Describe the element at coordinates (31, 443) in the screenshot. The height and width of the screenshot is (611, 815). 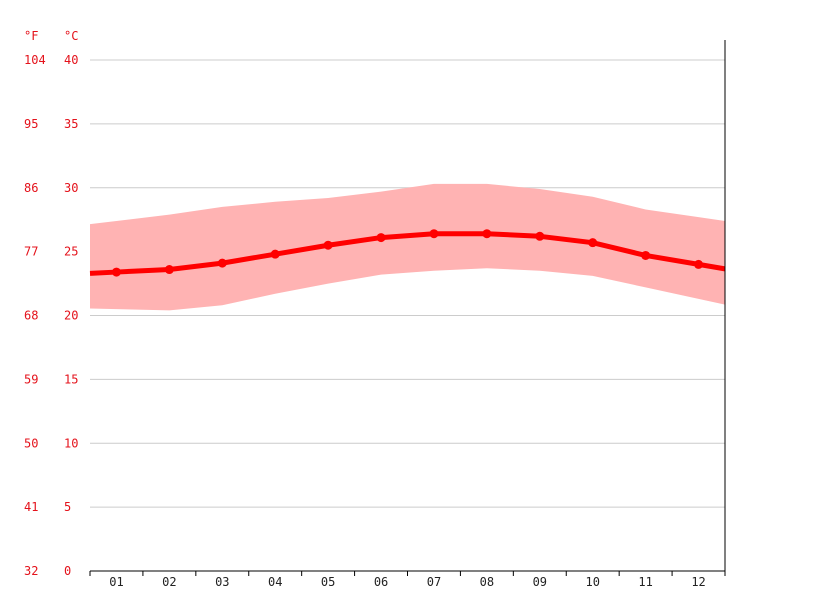
I see `y-tick-fahrenheit-50: 50` at that location.